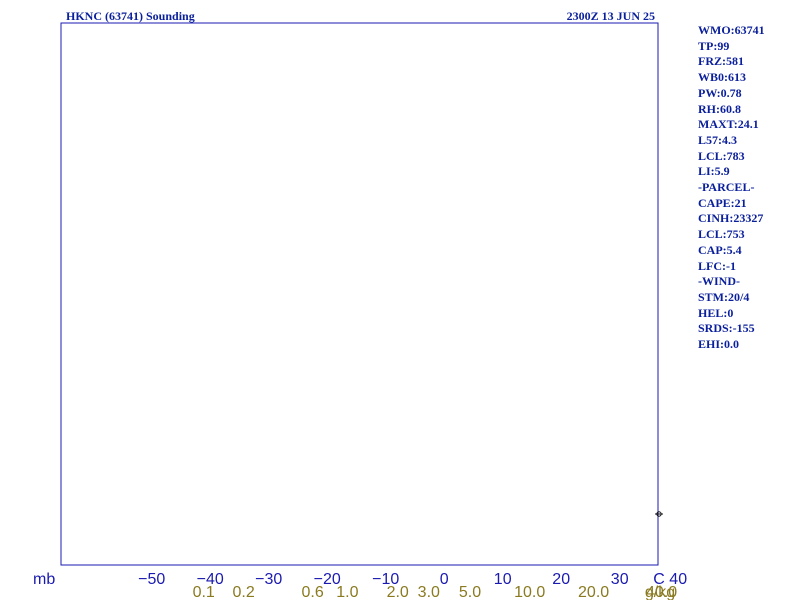 The image size is (800, 600). I want to click on chart-subtitle: 2300Z 13 JUN 25, so click(611, 16).